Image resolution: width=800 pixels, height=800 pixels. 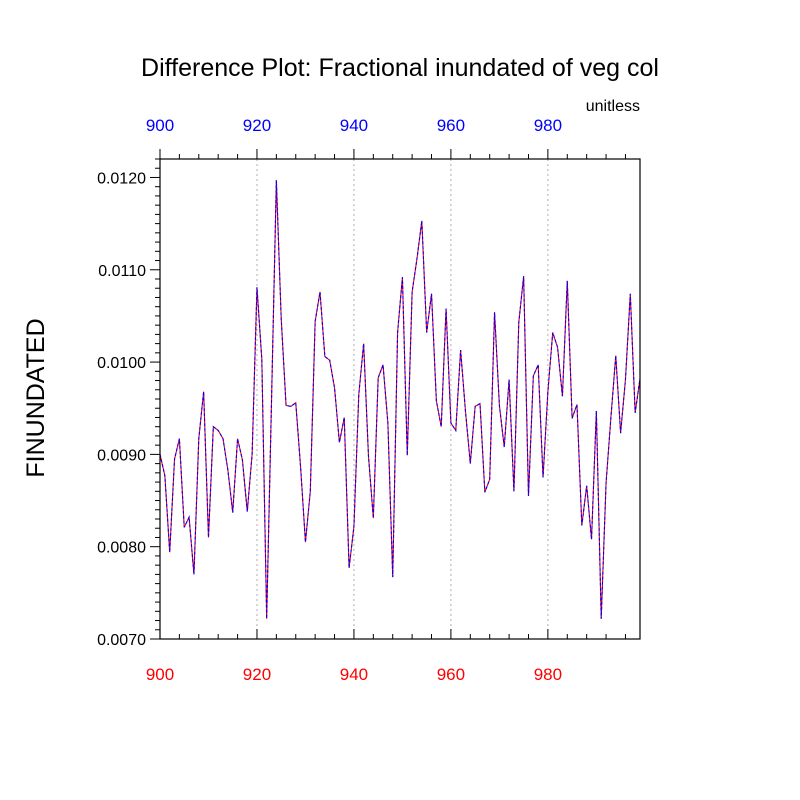 I want to click on y-tick-label: 0.0080, so click(x=121, y=548).